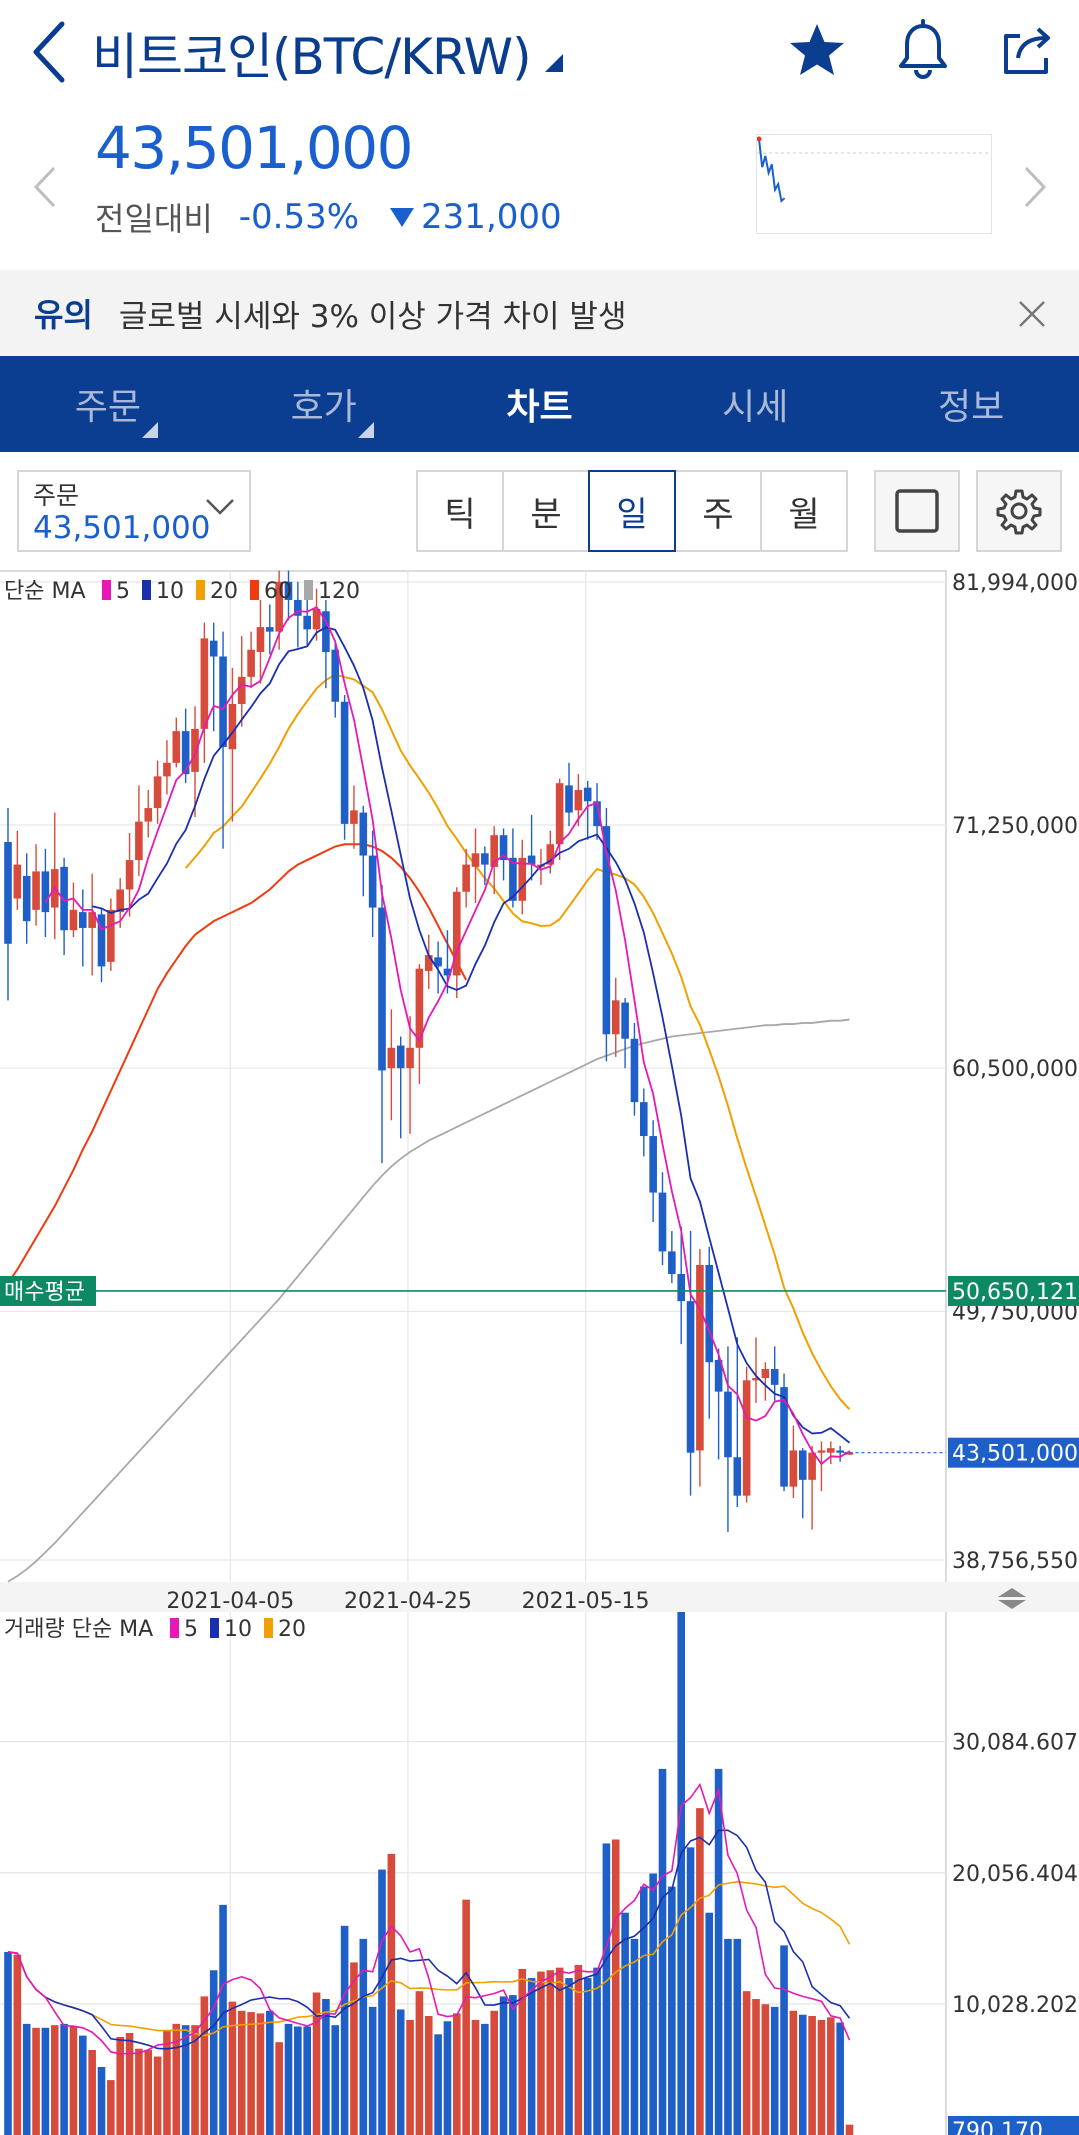 This screenshot has width=1079, height=2135. I want to click on price-legend: 단순 MA 5 10 20 60 120, so click(182, 591).